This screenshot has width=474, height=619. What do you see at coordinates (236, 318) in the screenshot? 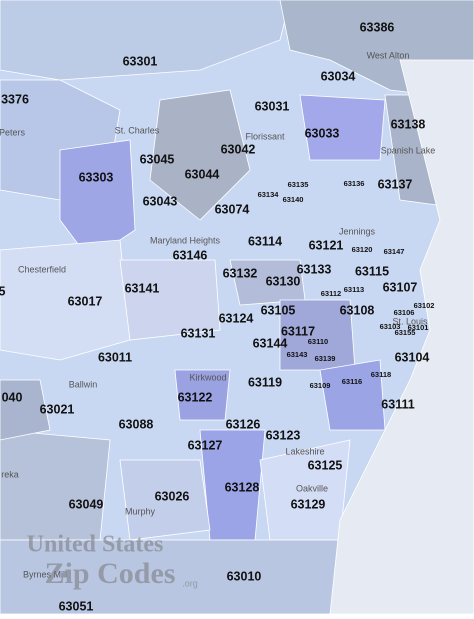
I see `zip-label: 63124` at bounding box center [236, 318].